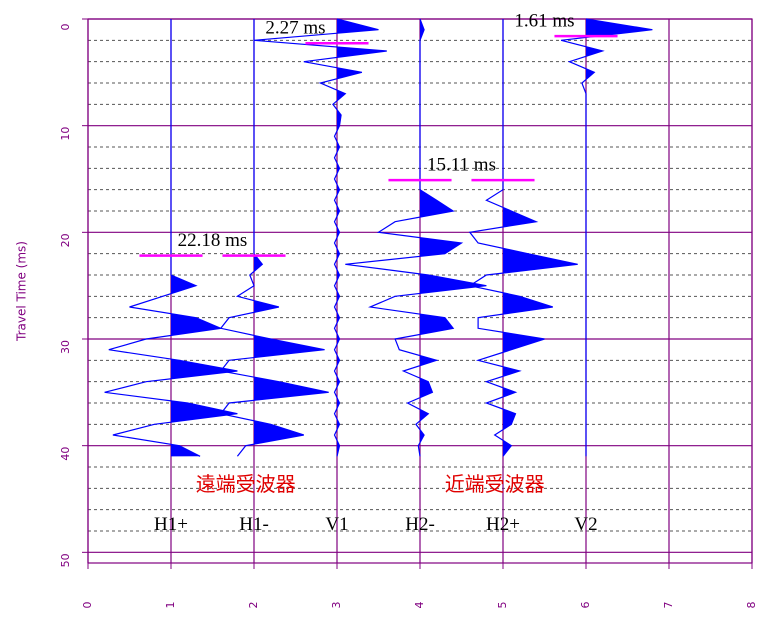  What do you see at coordinates (65, 454) in the screenshot?
I see `y-tick-label: 40` at bounding box center [65, 454].